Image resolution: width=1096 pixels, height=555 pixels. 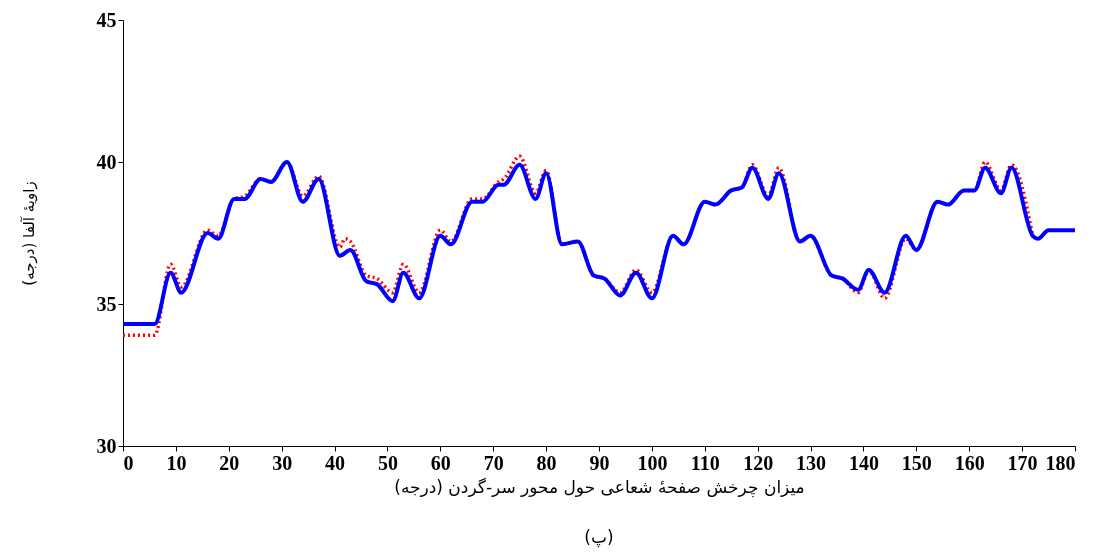 What do you see at coordinates (106, 19) in the screenshot?
I see `y-tick-label: 45` at bounding box center [106, 19].